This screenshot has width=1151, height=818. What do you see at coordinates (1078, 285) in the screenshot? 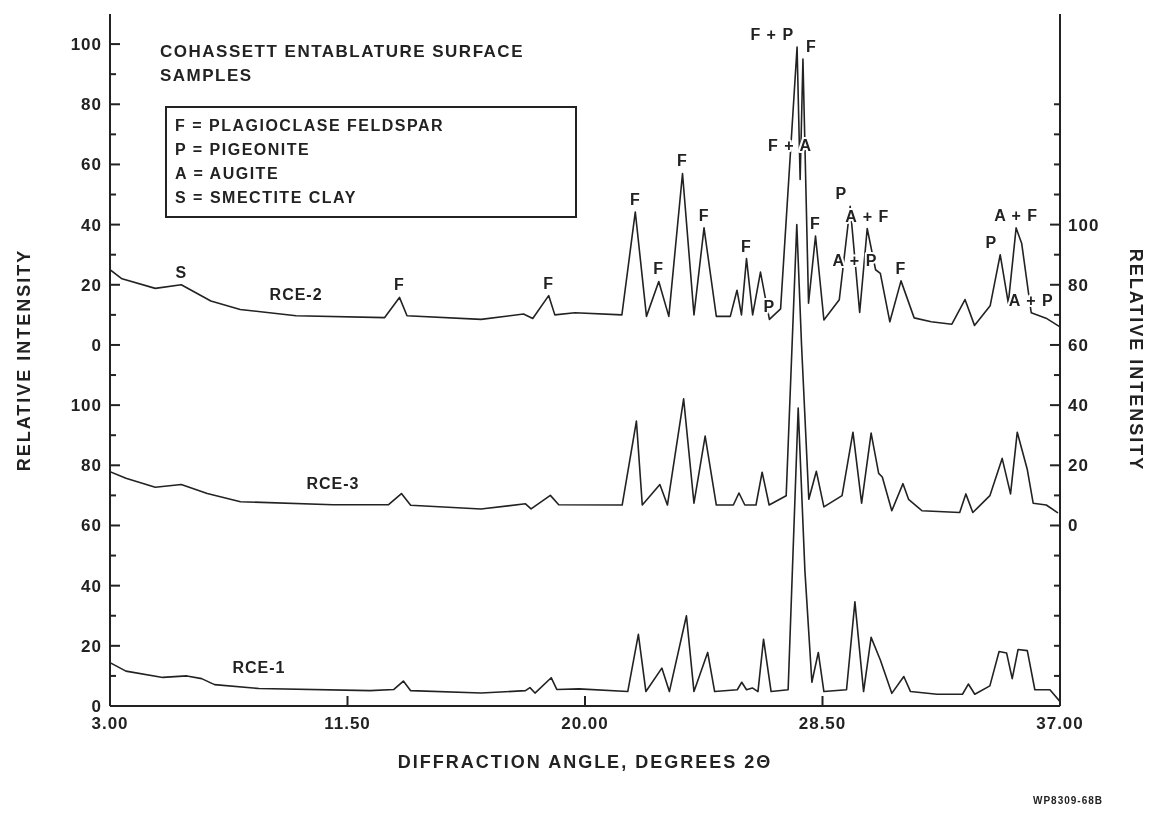
I see `y2-tick-label: 80` at bounding box center [1078, 285].